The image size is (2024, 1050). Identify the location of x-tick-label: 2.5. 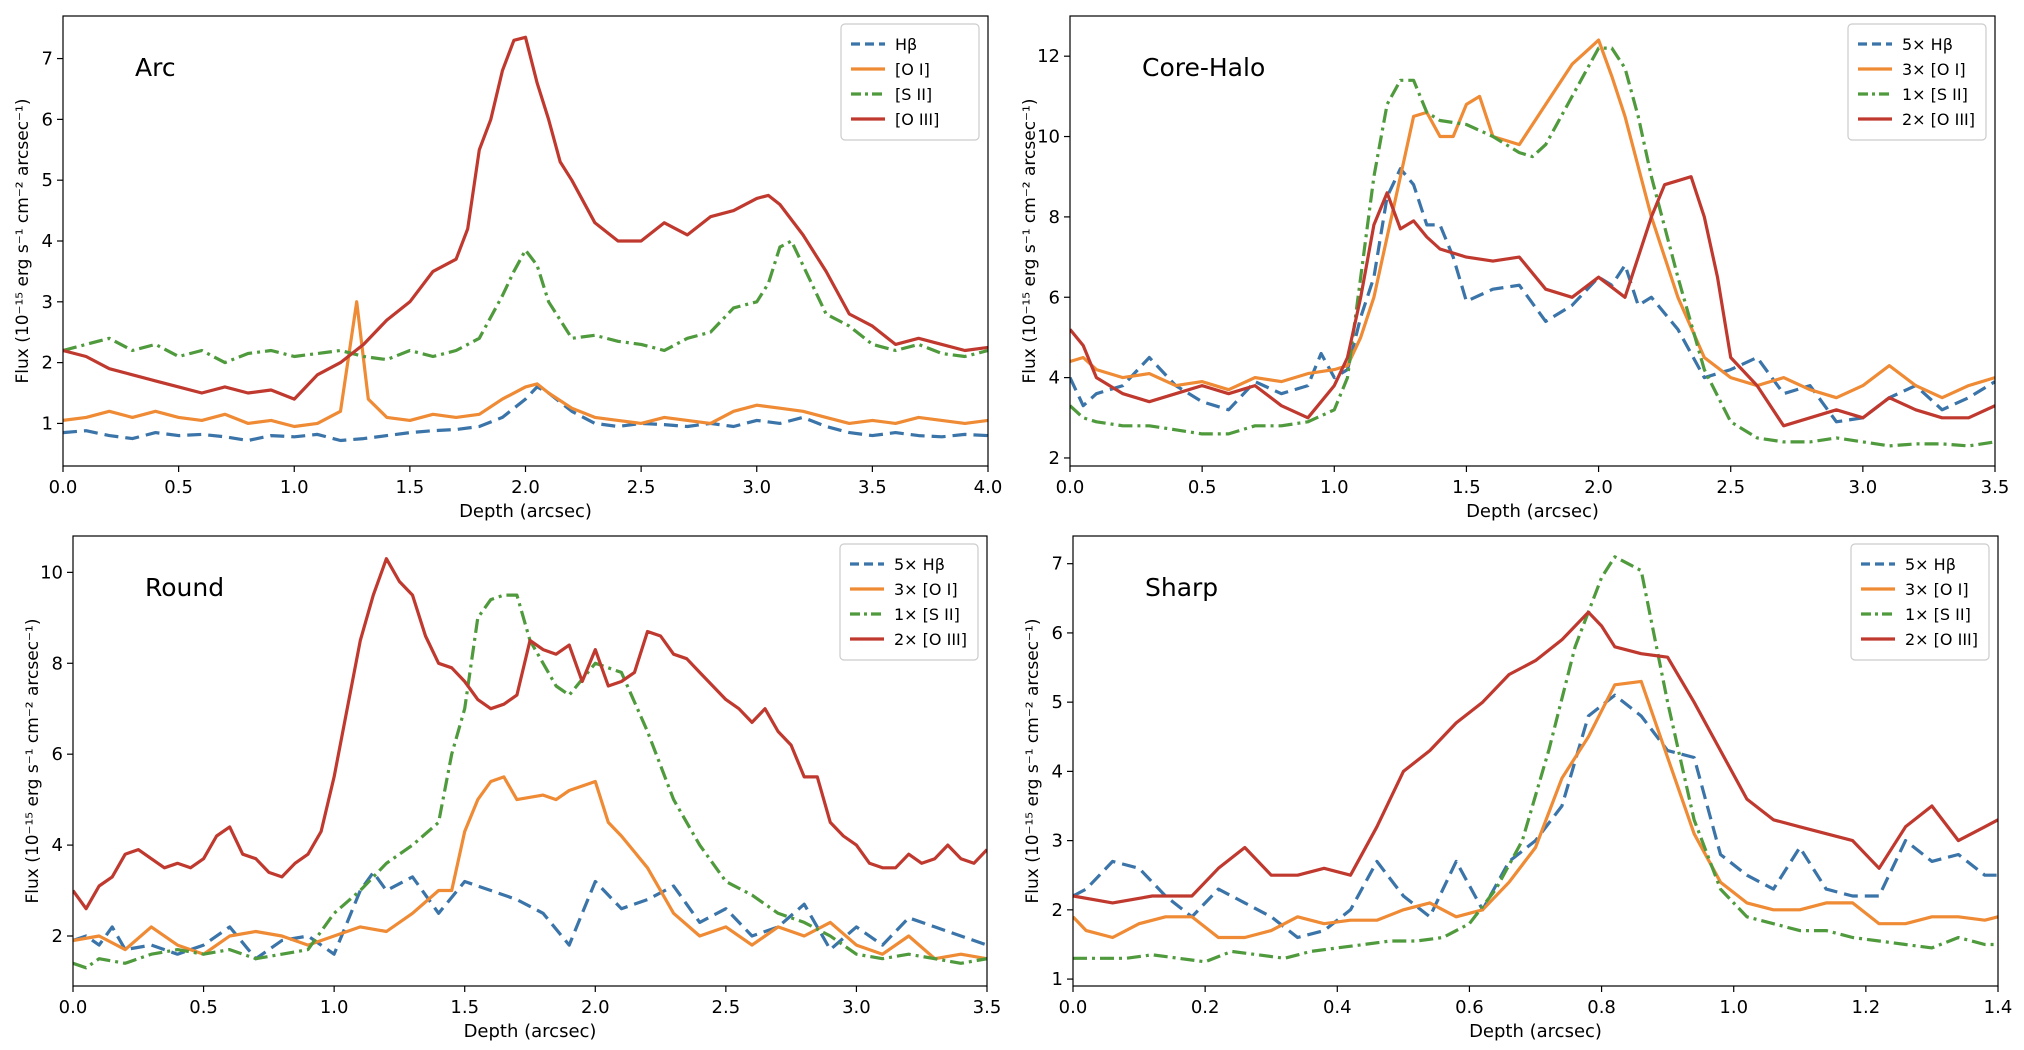
(641, 487).